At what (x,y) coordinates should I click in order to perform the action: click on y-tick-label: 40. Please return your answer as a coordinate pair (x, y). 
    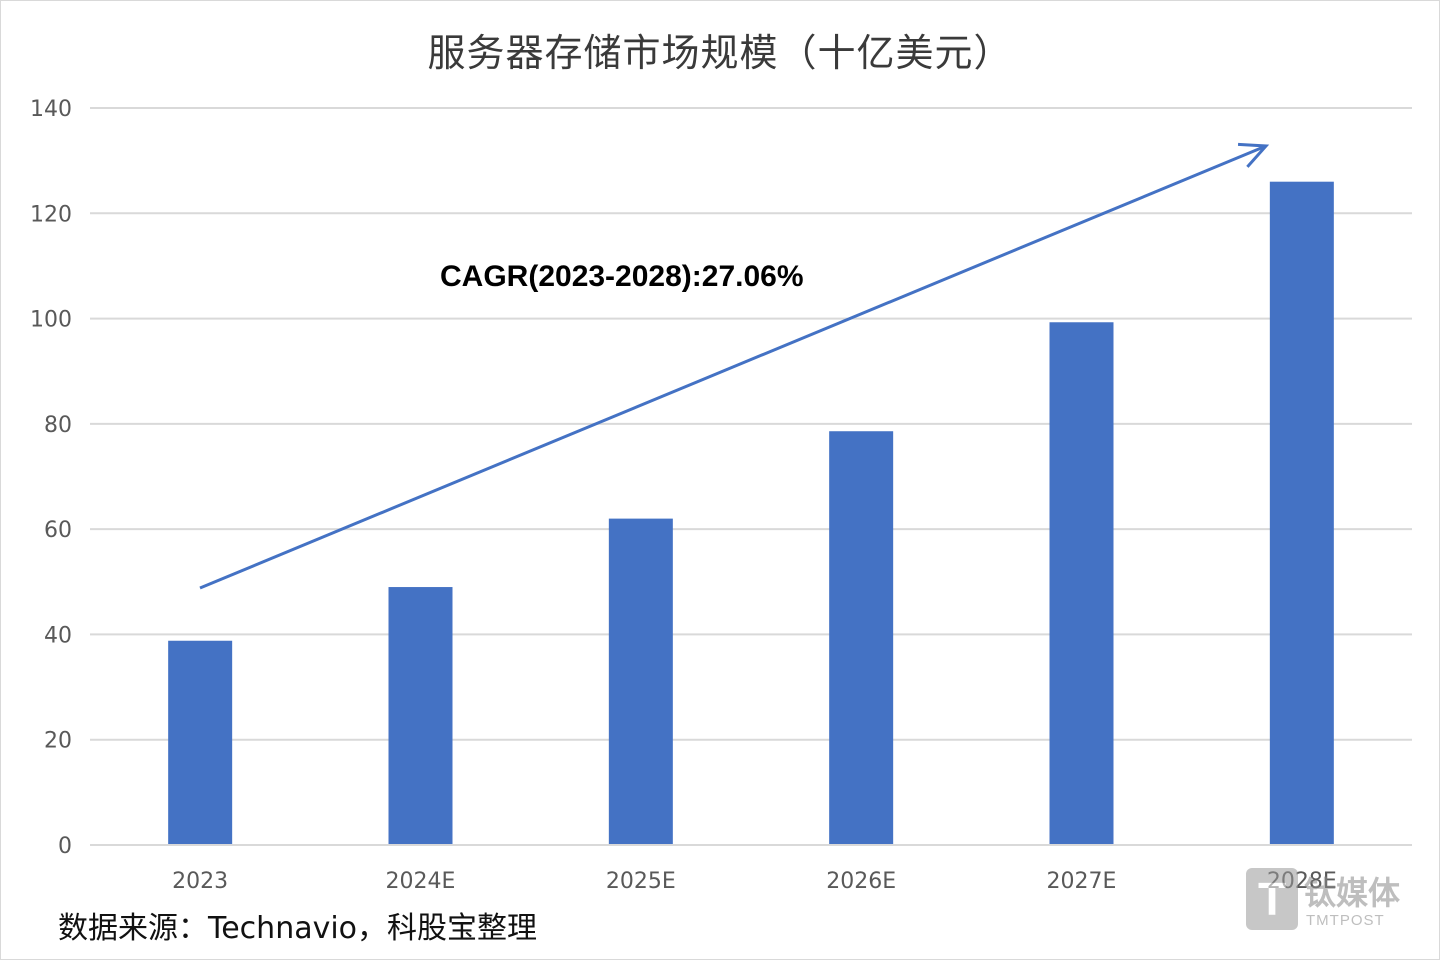
    Looking at the image, I should click on (58, 635).